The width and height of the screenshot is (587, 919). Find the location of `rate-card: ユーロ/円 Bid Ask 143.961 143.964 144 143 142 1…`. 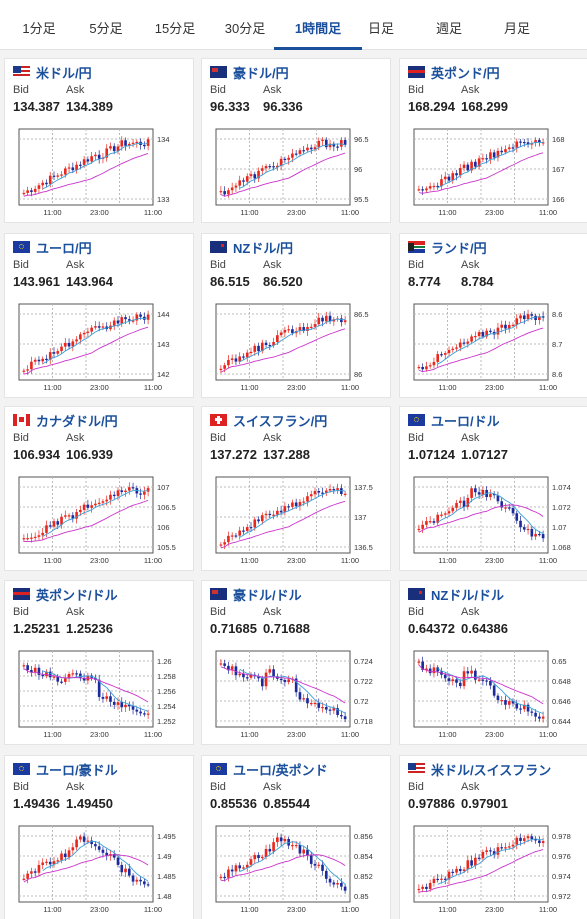

rate-card: ユーロ/円 Bid Ask 143.961 143.964 144 143 142 1… is located at coordinates (99, 315).